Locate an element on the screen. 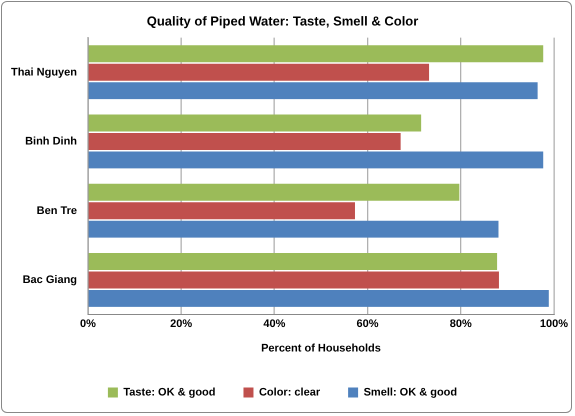 The height and width of the screenshot is (416, 575). x-tick-label: 40% is located at coordinates (274, 324).